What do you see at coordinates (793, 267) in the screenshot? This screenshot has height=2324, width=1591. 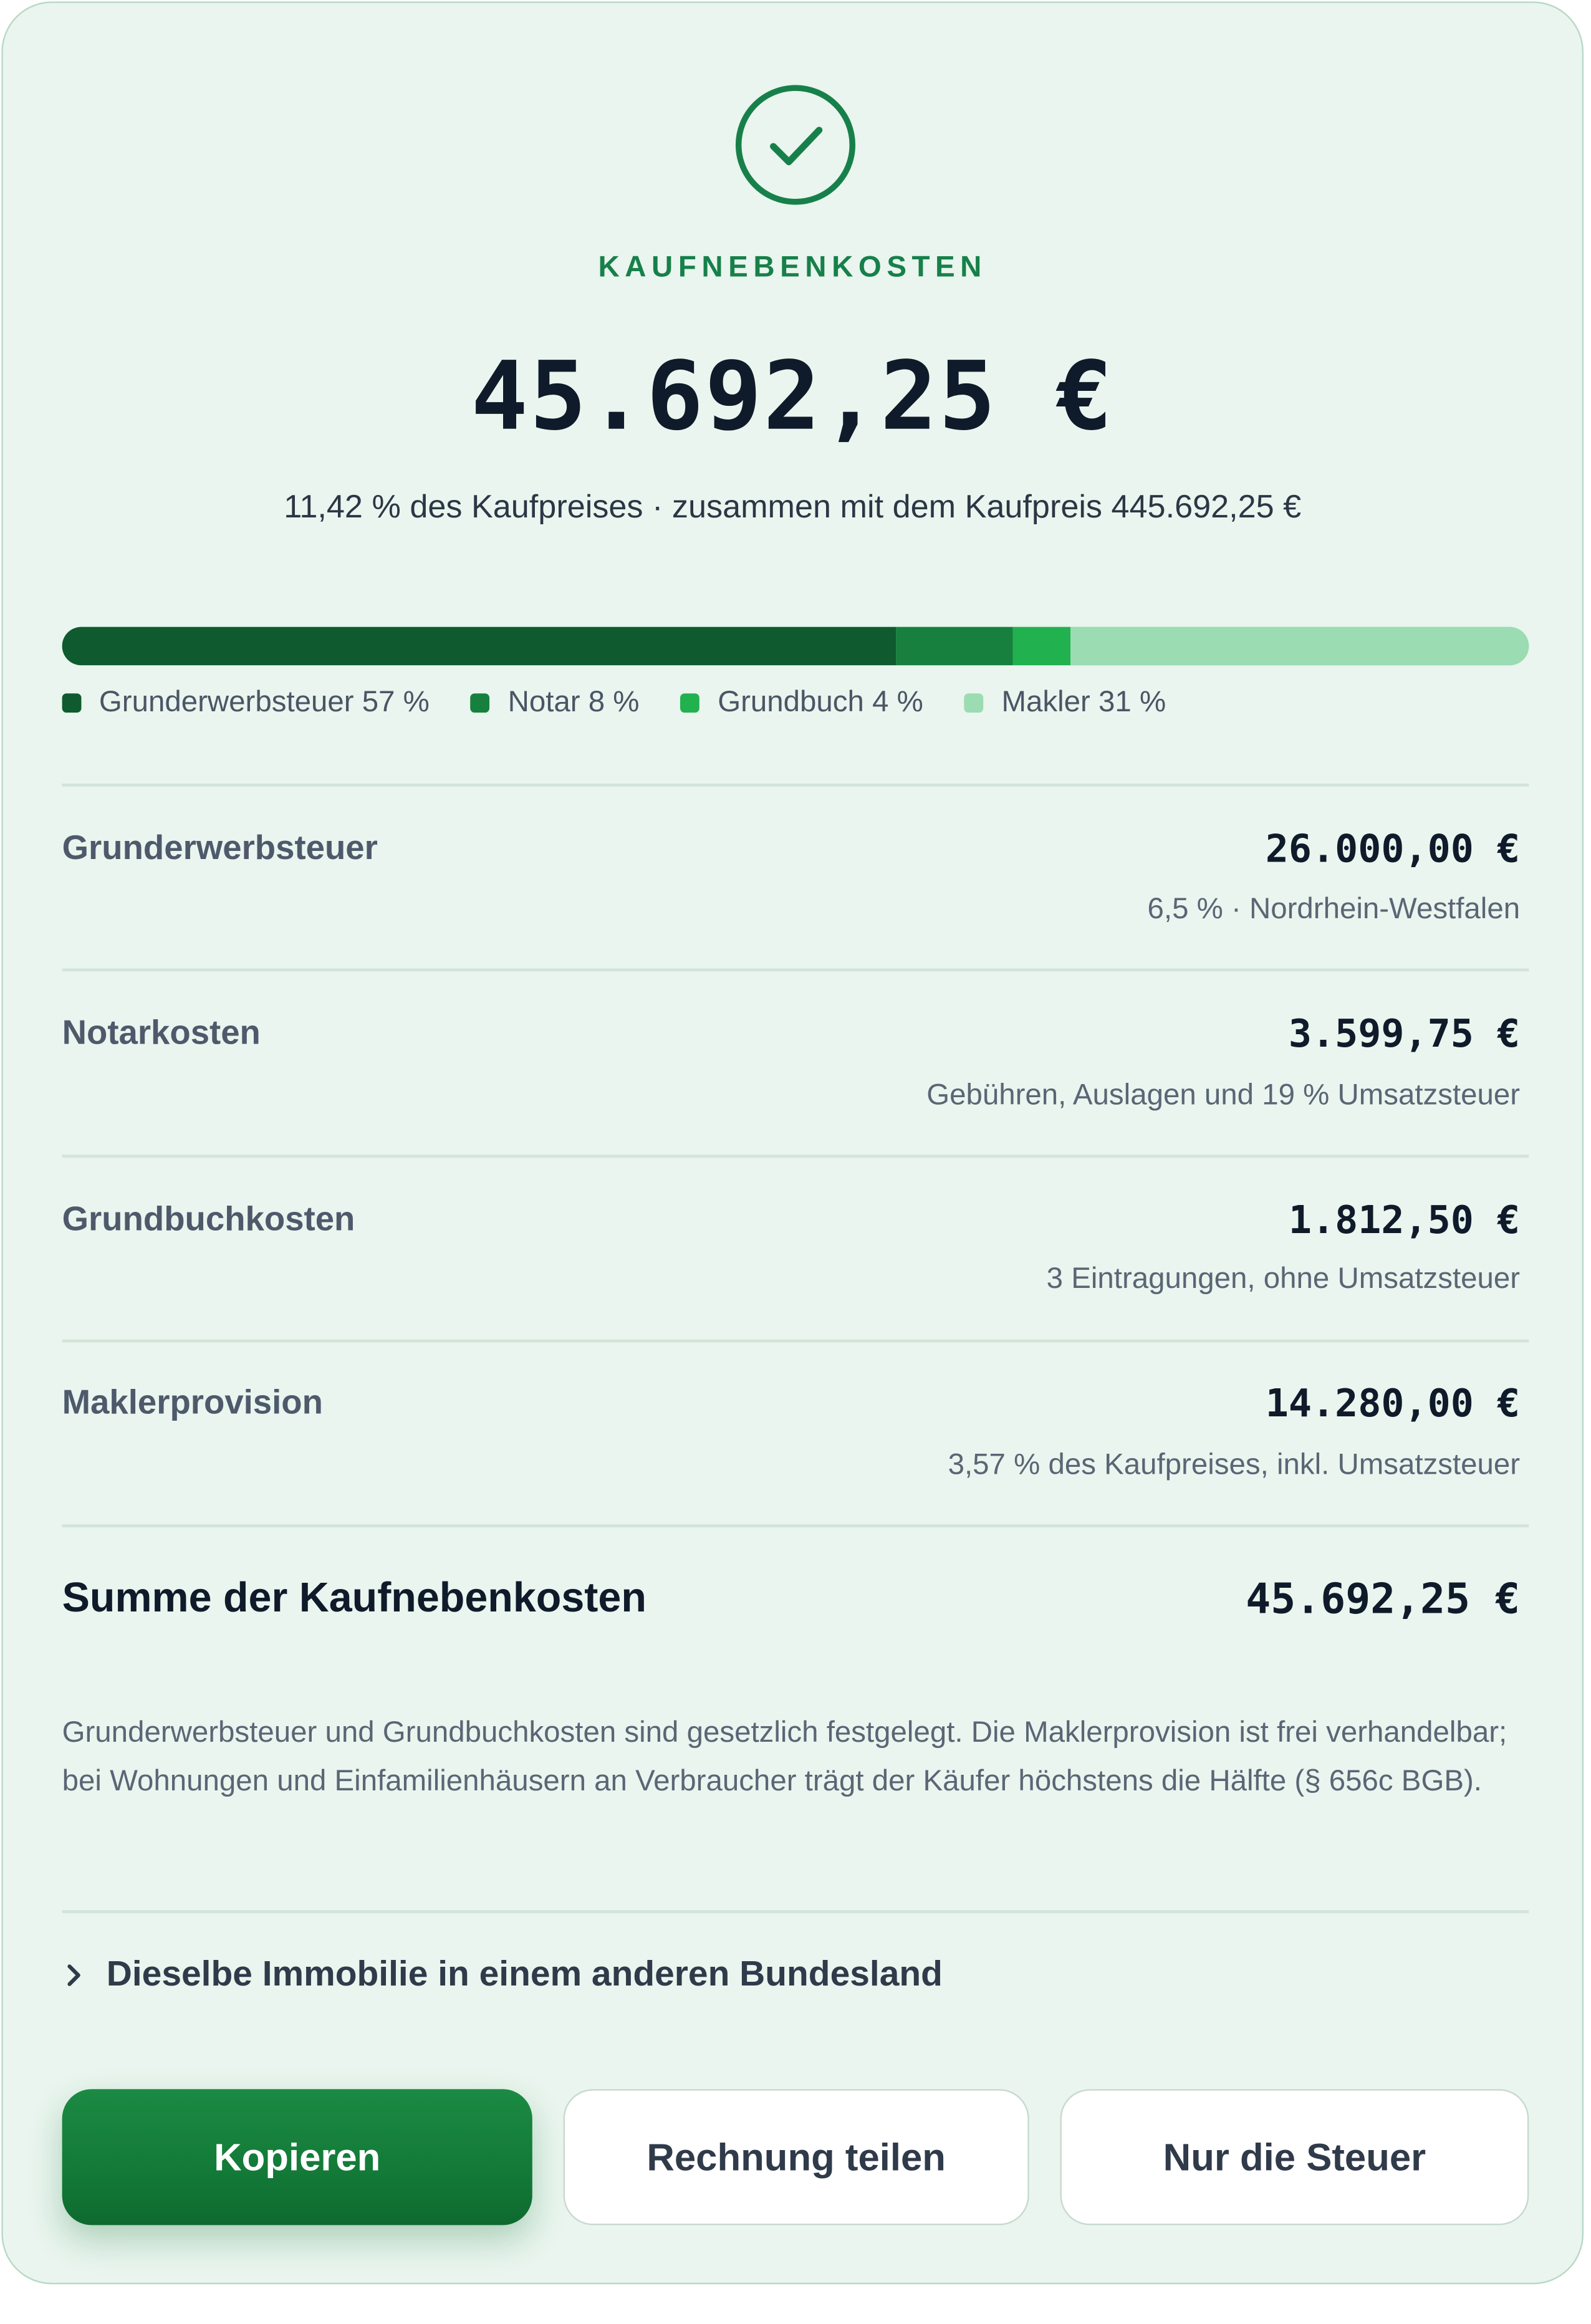 I see `result-kicker: KAUFNEBENKOSTEN` at bounding box center [793, 267].